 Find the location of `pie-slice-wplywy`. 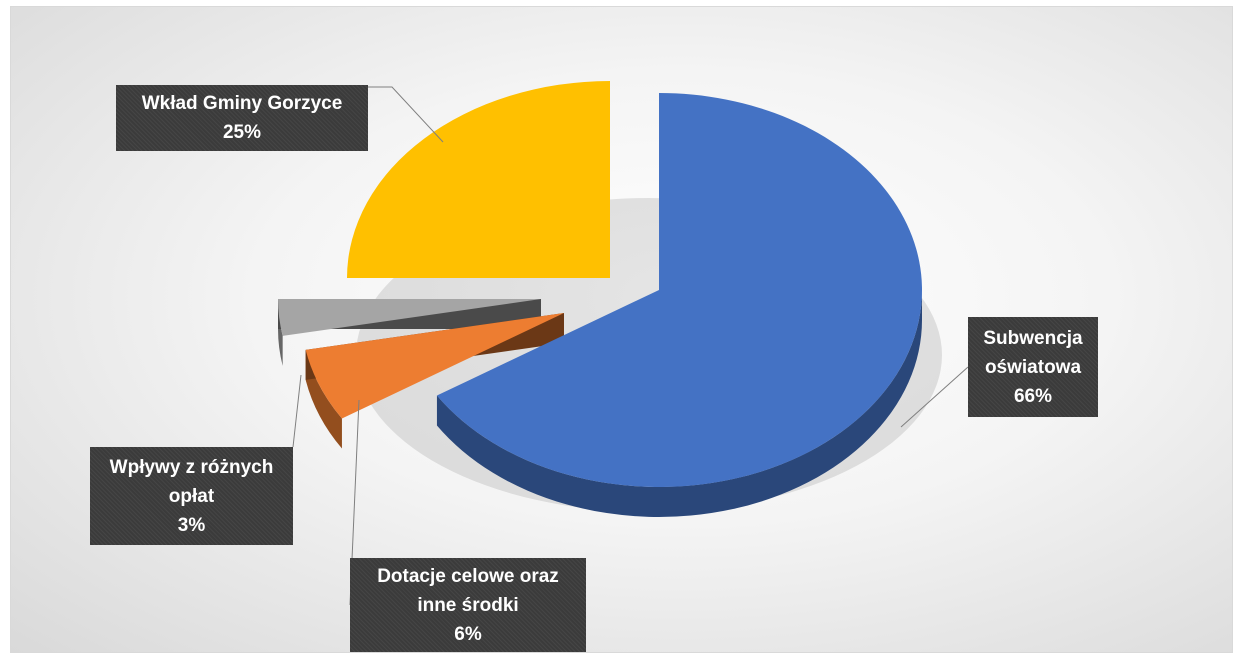

pie-slice-wplywy is located at coordinates (409, 332).